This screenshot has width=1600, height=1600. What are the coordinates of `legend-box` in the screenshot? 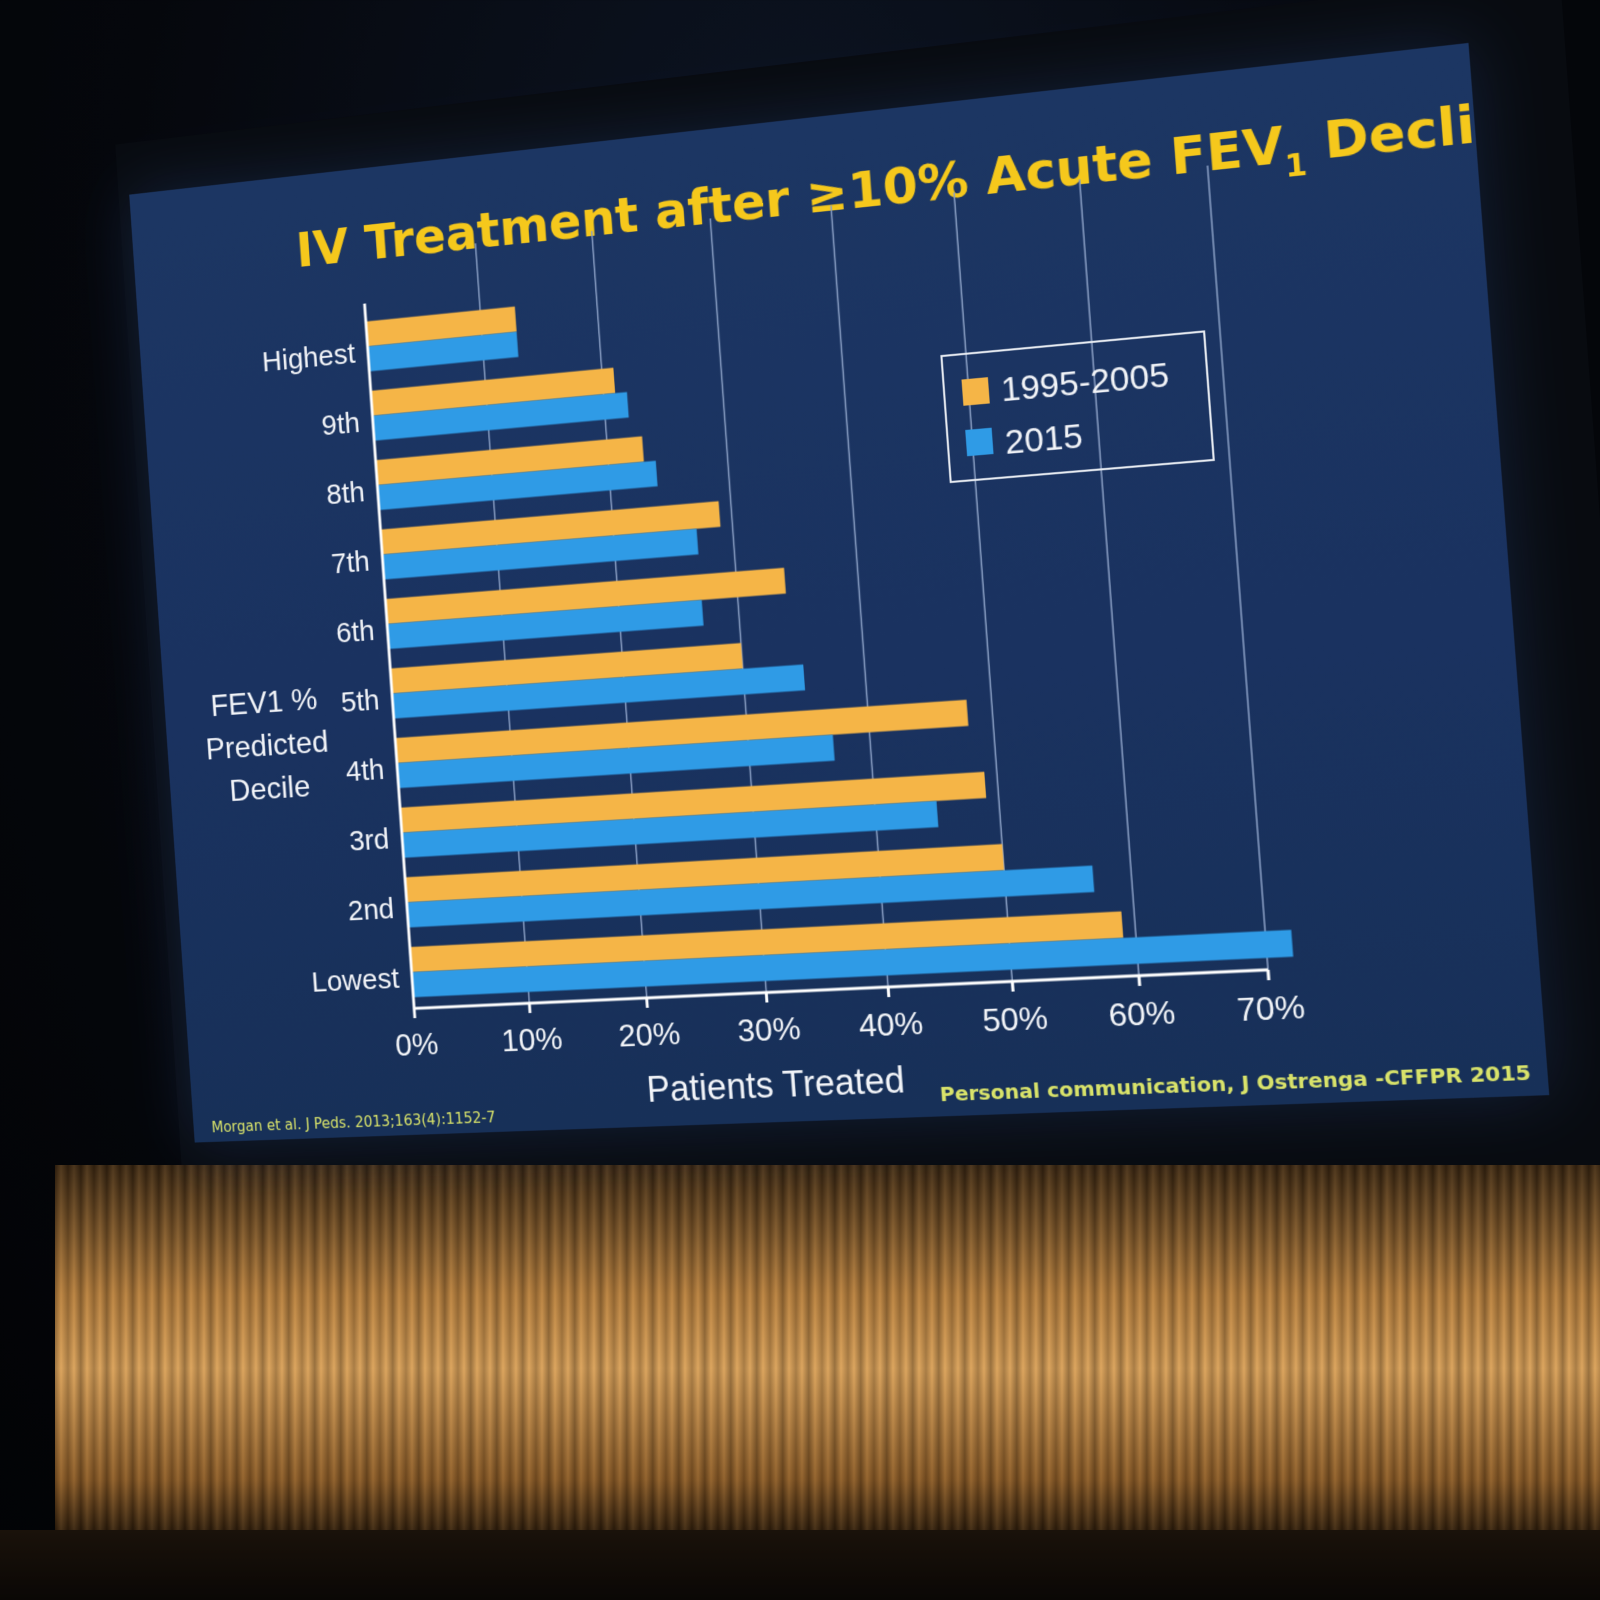 It's located at (1077, 406).